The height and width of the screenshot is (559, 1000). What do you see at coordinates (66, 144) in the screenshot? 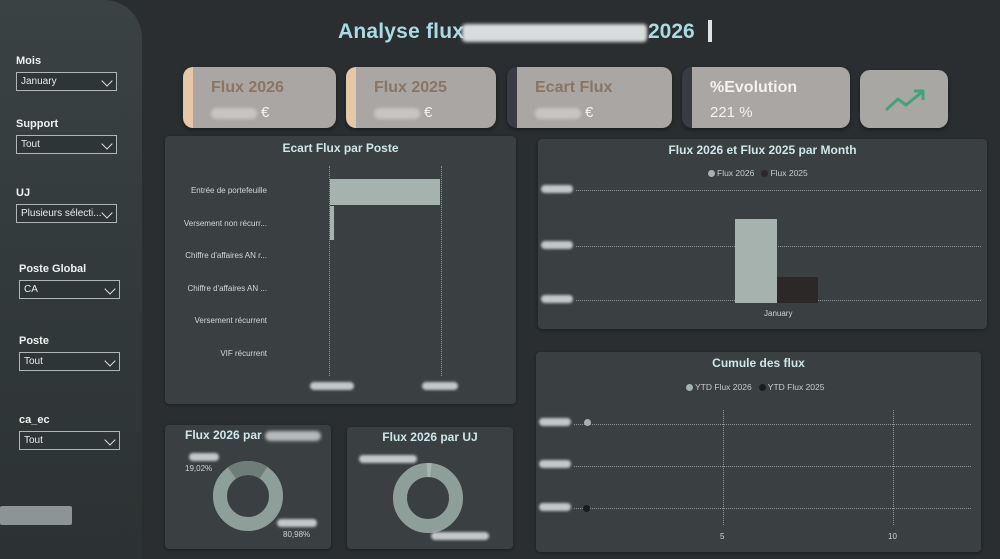
I see `support-dropdown: Tout` at bounding box center [66, 144].